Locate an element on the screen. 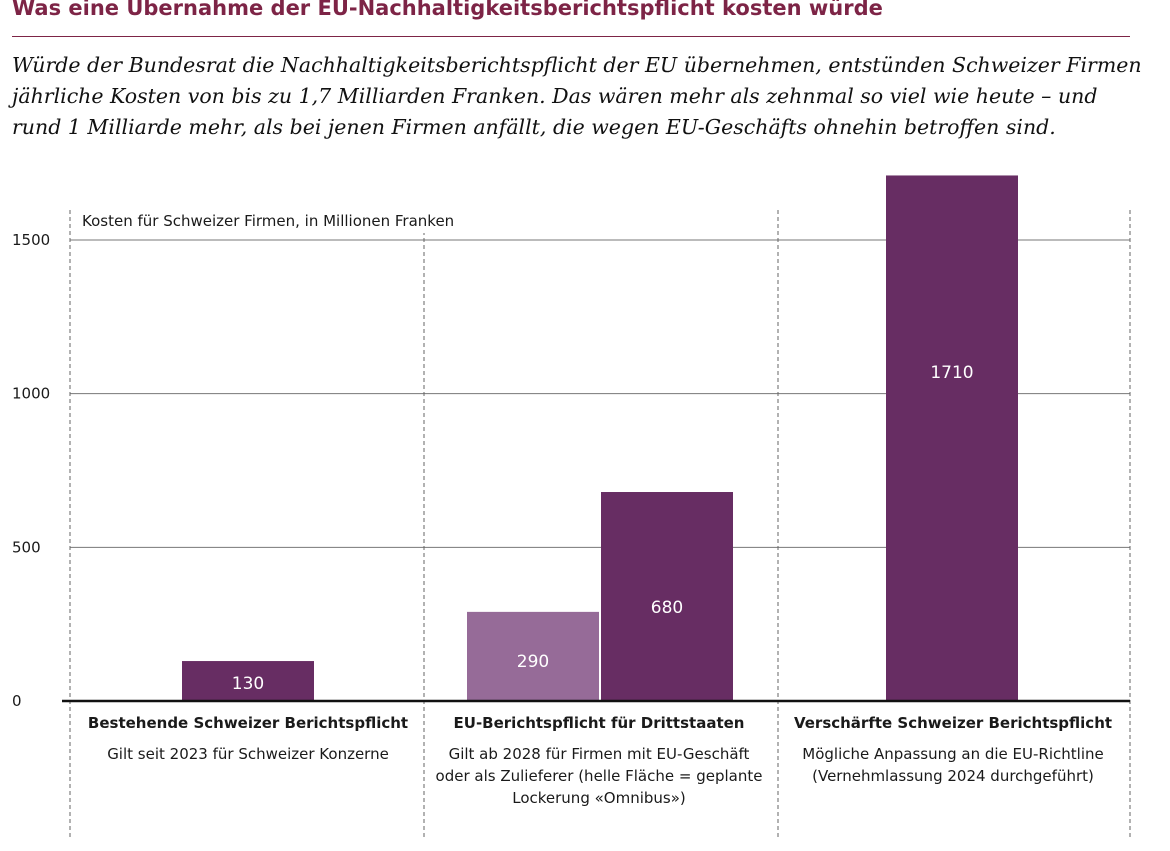 The image size is (1170, 851). y-tick-label: 500 is located at coordinates (26, 547).